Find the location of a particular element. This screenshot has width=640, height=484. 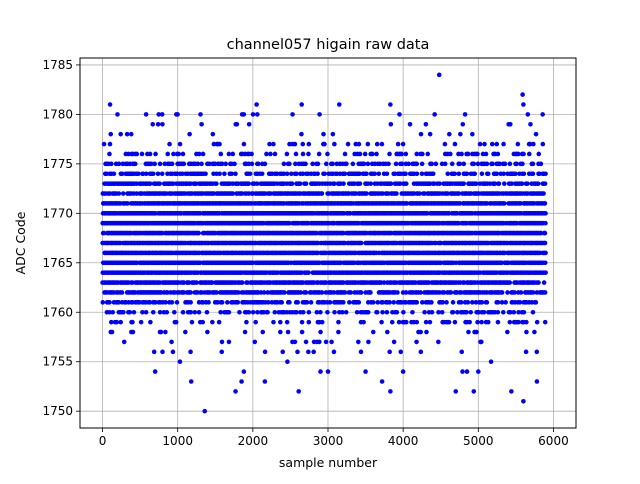

y-tick-label: 1785 is located at coordinates (57, 65).